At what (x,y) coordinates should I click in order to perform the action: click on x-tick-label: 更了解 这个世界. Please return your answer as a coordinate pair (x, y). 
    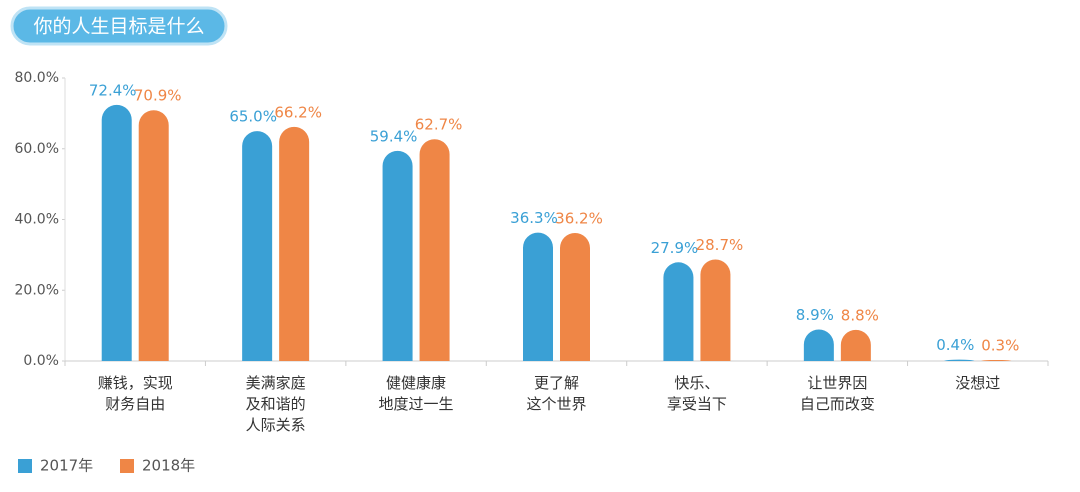
    Looking at the image, I should click on (556, 393).